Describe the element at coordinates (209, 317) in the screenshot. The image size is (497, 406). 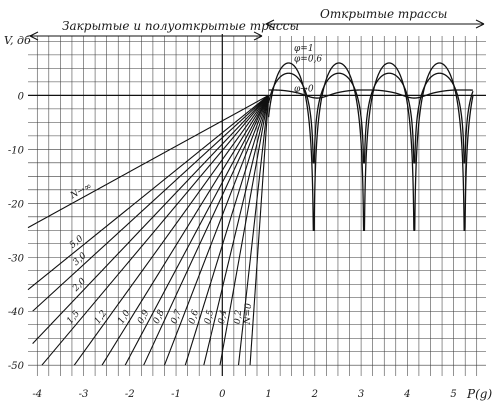
I see `closed-route-line-label: 0,5` at that location.